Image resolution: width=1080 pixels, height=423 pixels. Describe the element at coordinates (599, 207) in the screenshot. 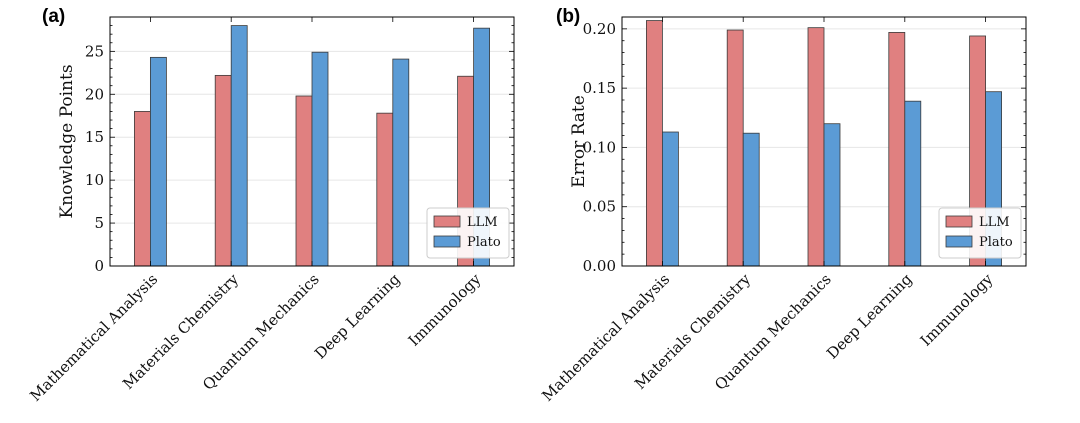

I see `y-tick-label: 0.05` at that location.